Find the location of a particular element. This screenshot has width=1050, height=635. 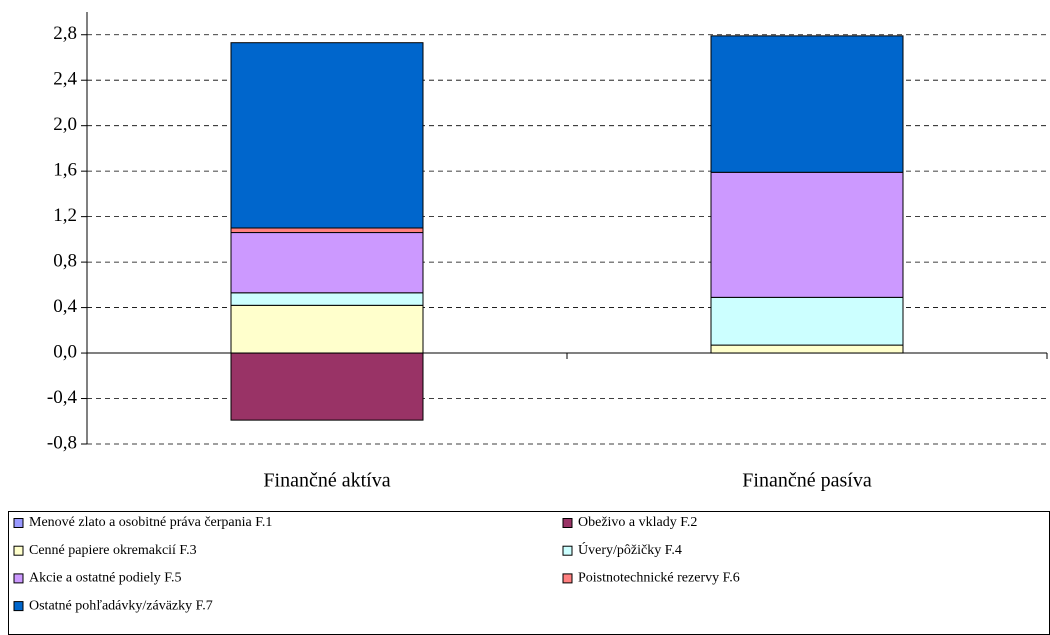

x-tick-label: Finančné aktíva is located at coordinates (326, 481).